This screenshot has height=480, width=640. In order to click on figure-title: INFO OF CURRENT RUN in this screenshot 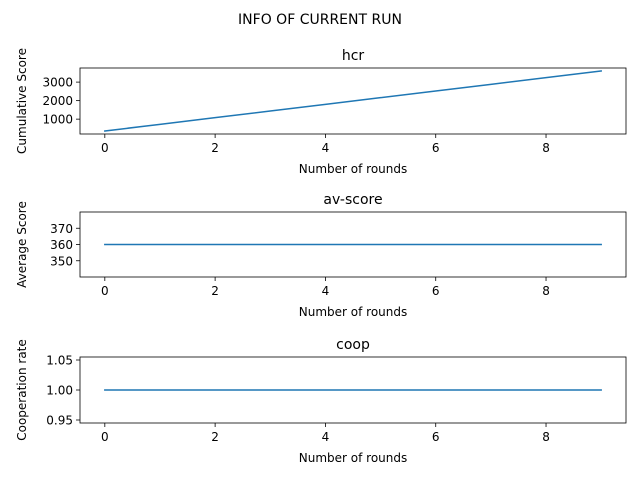, I will do `click(320, 20)`.